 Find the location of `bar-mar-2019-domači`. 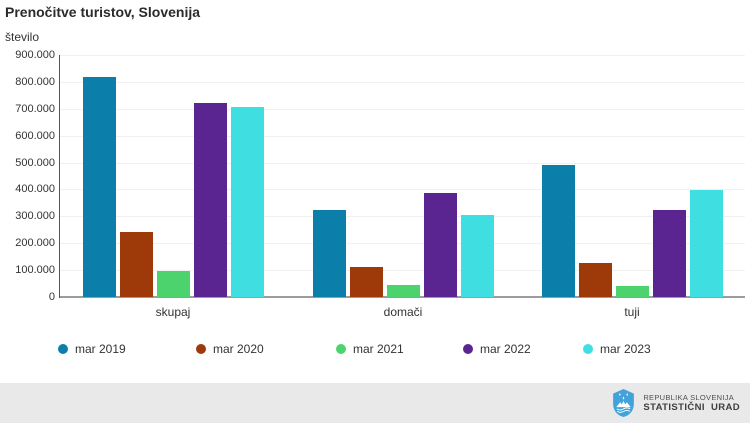

bar-mar-2019-domači is located at coordinates (329, 253).